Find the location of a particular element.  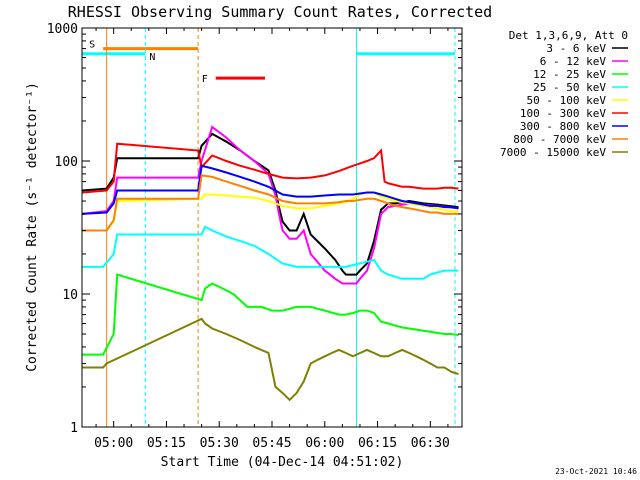

x-tick-label-7: 06:30 is located at coordinates (430, 443).